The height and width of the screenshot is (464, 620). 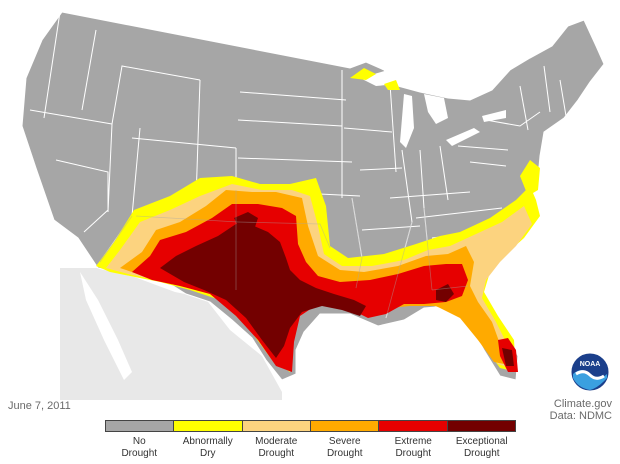 What do you see at coordinates (276, 447) in the screenshot?
I see `legend-label-moderate-drought: Moderate Drought` at bounding box center [276, 447].